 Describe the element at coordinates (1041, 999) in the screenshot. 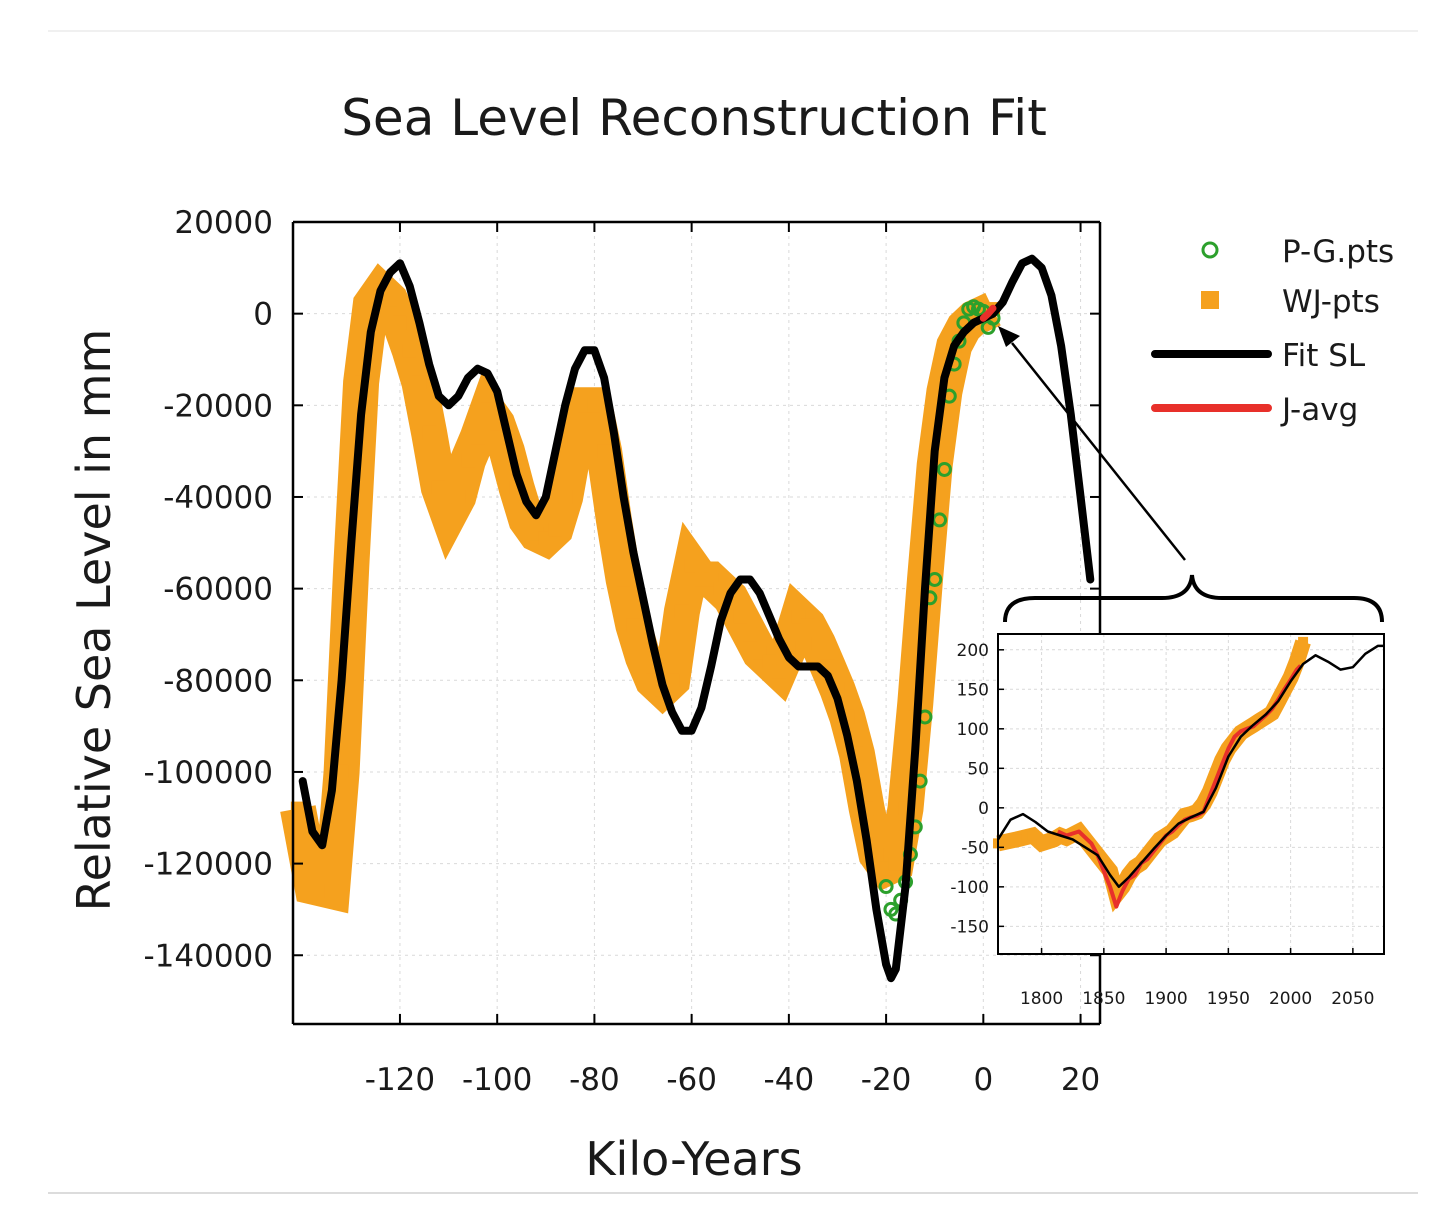

I see `inset-x-tick-label: 1800` at that location.